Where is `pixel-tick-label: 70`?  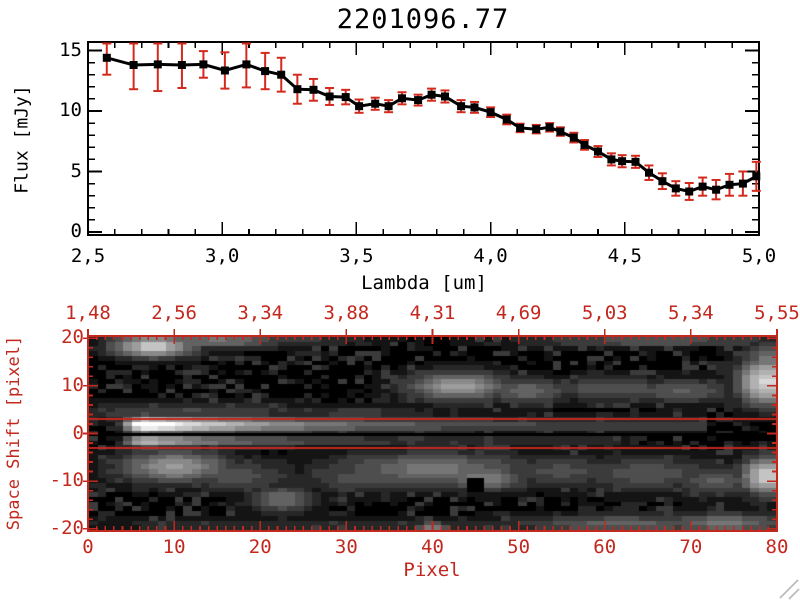 pixel-tick-label: 70 is located at coordinates (691, 547).